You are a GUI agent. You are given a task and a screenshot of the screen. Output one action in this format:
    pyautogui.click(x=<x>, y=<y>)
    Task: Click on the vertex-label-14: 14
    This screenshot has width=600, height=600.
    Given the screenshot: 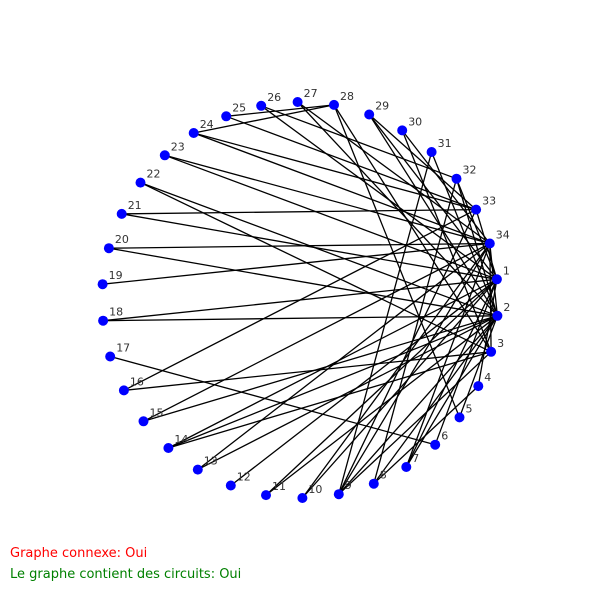 What is the action you would take?
    pyautogui.click(x=181, y=439)
    